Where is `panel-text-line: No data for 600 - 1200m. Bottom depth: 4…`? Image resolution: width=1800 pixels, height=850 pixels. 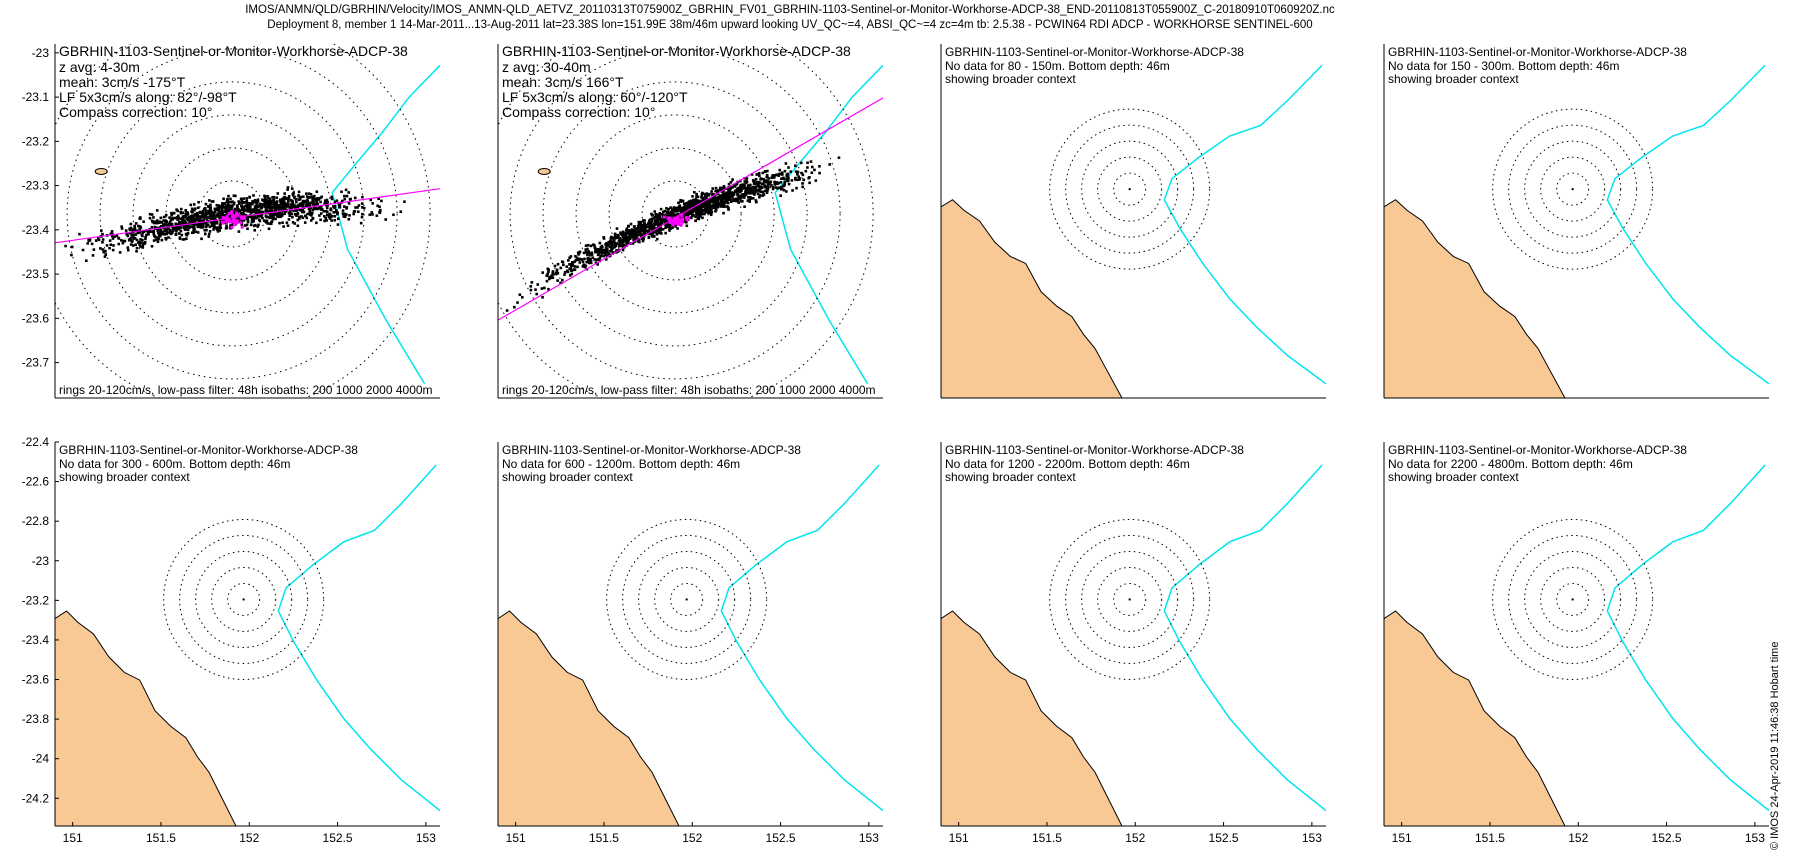
panel-text-line: No data for 600 - 1200m. Bottom depth: 4… is located at coordinates (621, 464).